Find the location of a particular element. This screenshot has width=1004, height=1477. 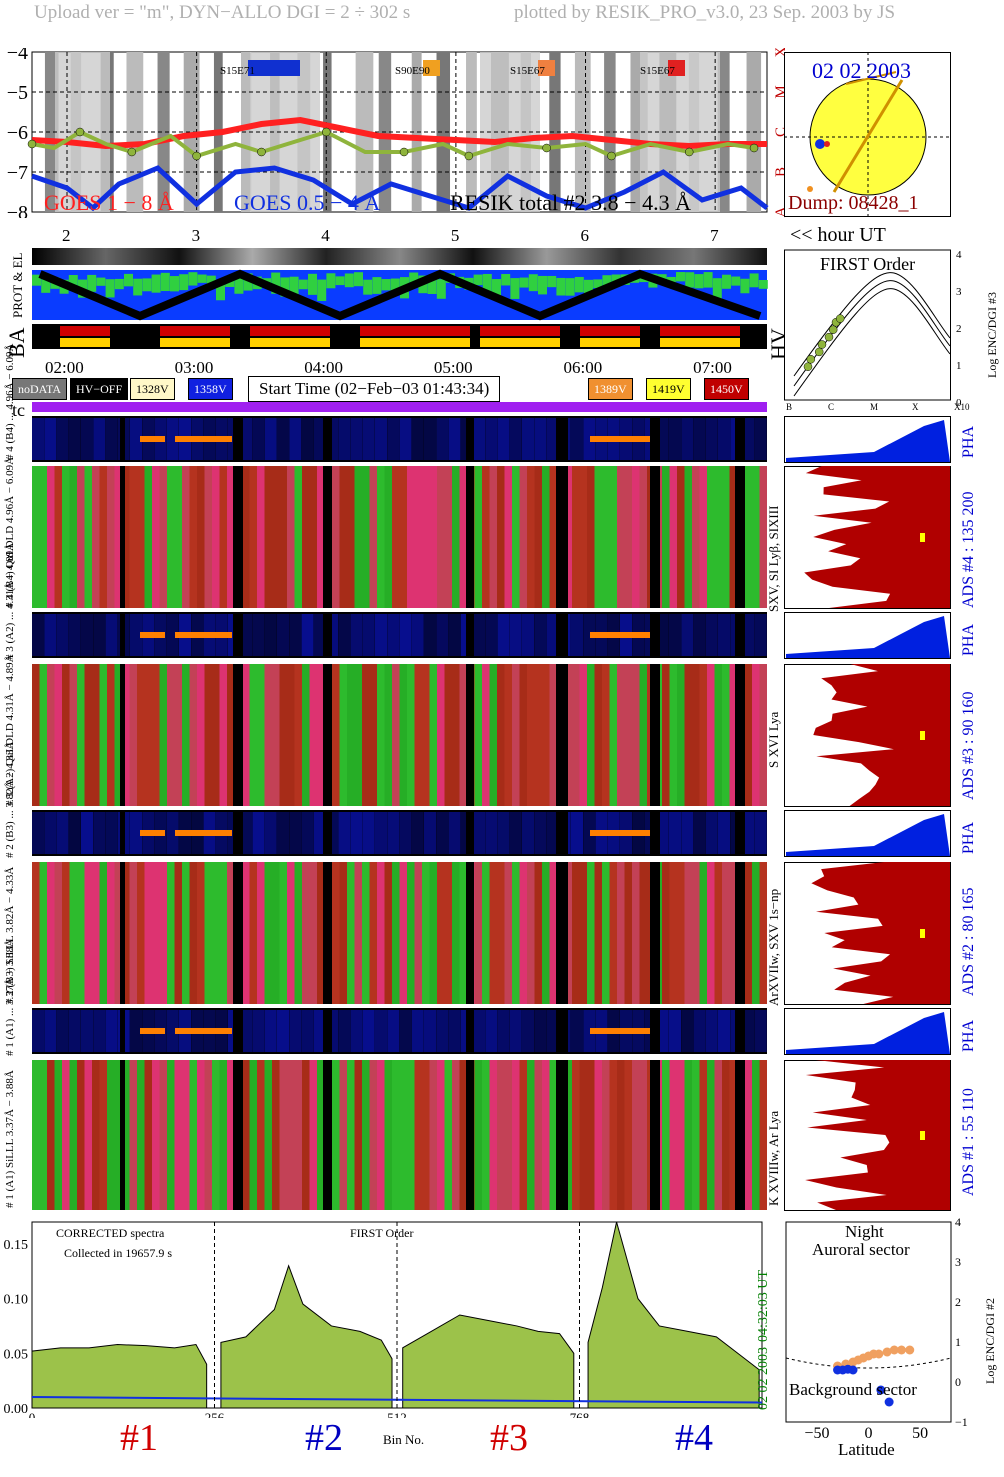

sun-point-blue is located at coordinates (820, 144).